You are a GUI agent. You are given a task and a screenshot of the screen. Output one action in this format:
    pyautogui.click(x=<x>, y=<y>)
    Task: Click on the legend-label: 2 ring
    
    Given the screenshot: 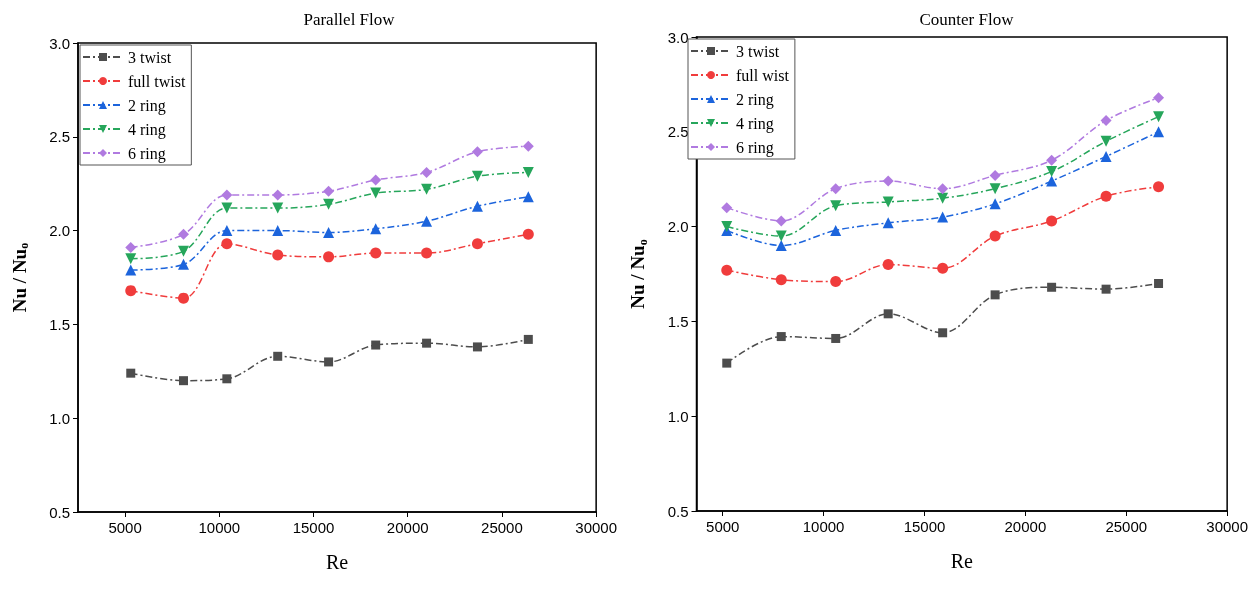 What is the action you would take?
    pyautogui.click(x=755, y=99)
    